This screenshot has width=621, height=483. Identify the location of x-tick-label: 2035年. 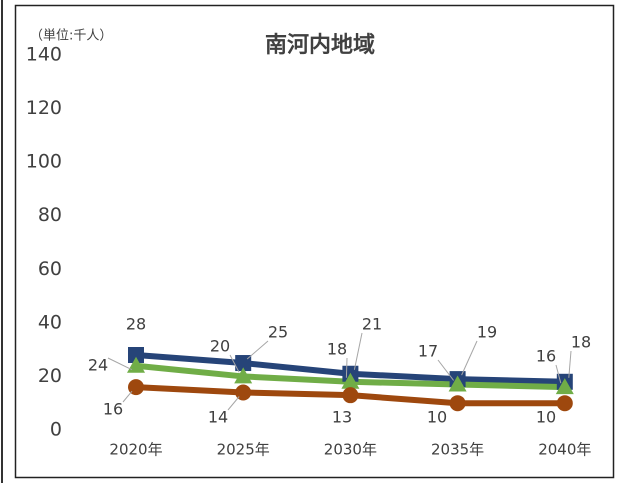
(457, 450).